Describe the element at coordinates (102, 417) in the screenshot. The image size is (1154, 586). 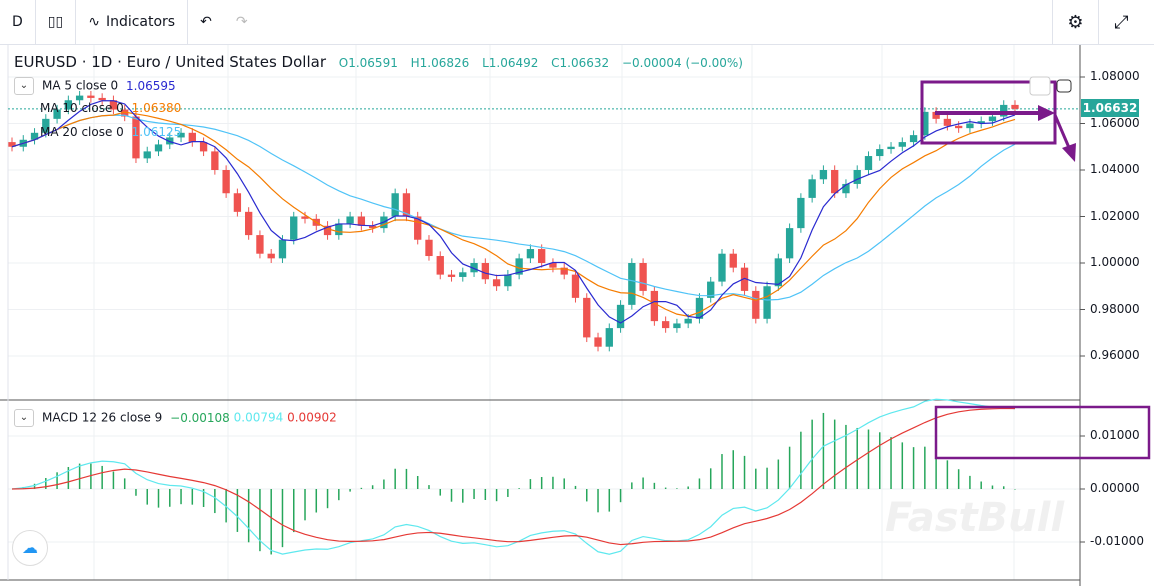
I see `macd-label: MACD 12 26 close 9` at that location.